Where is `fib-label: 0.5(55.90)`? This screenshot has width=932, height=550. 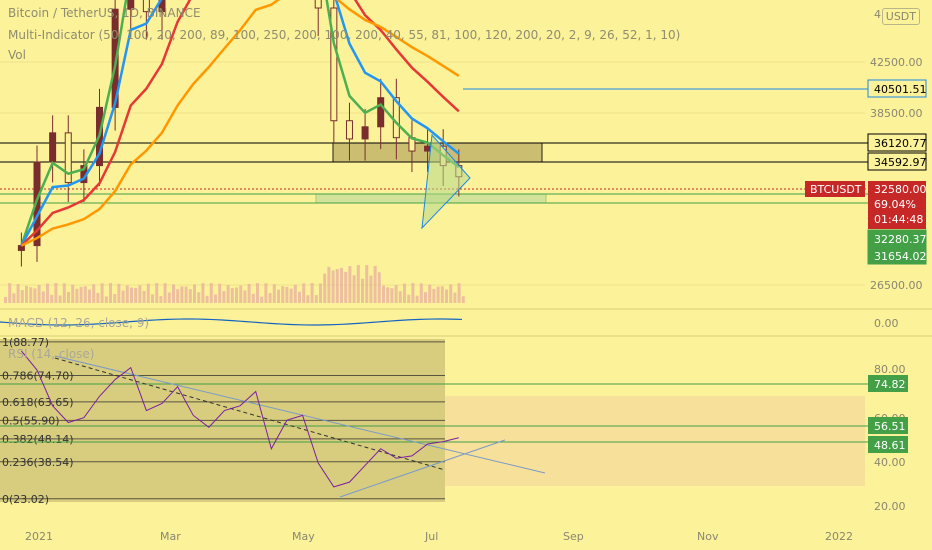 fib-label: 0.5(55.90) is located at coordinates (31, 420).